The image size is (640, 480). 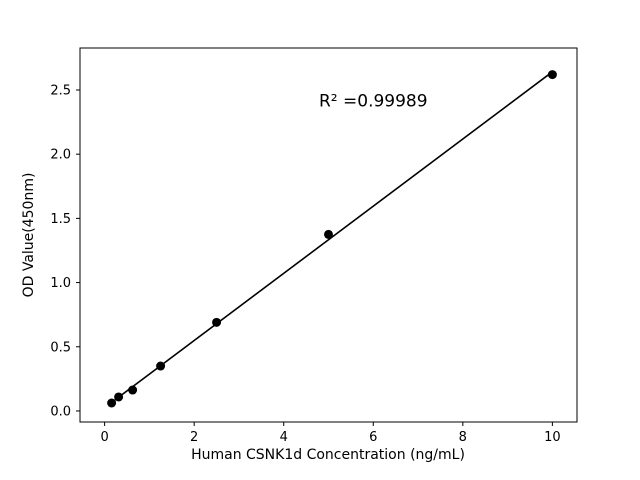 What do you see at coordinates (60, 347) in the screenshot?
I see `y-tick-label: 0.5` at bounding box center [60, 347].